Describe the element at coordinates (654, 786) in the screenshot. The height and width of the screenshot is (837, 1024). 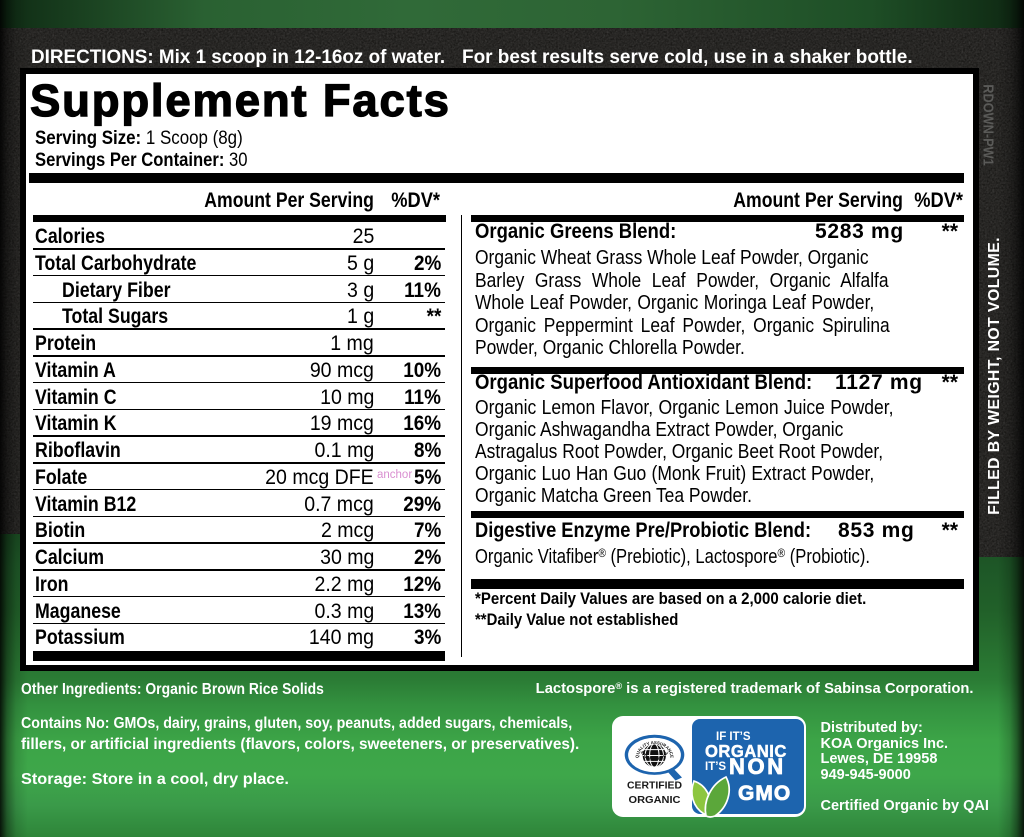
I see `svg-text: CERTIFIED` at that location.